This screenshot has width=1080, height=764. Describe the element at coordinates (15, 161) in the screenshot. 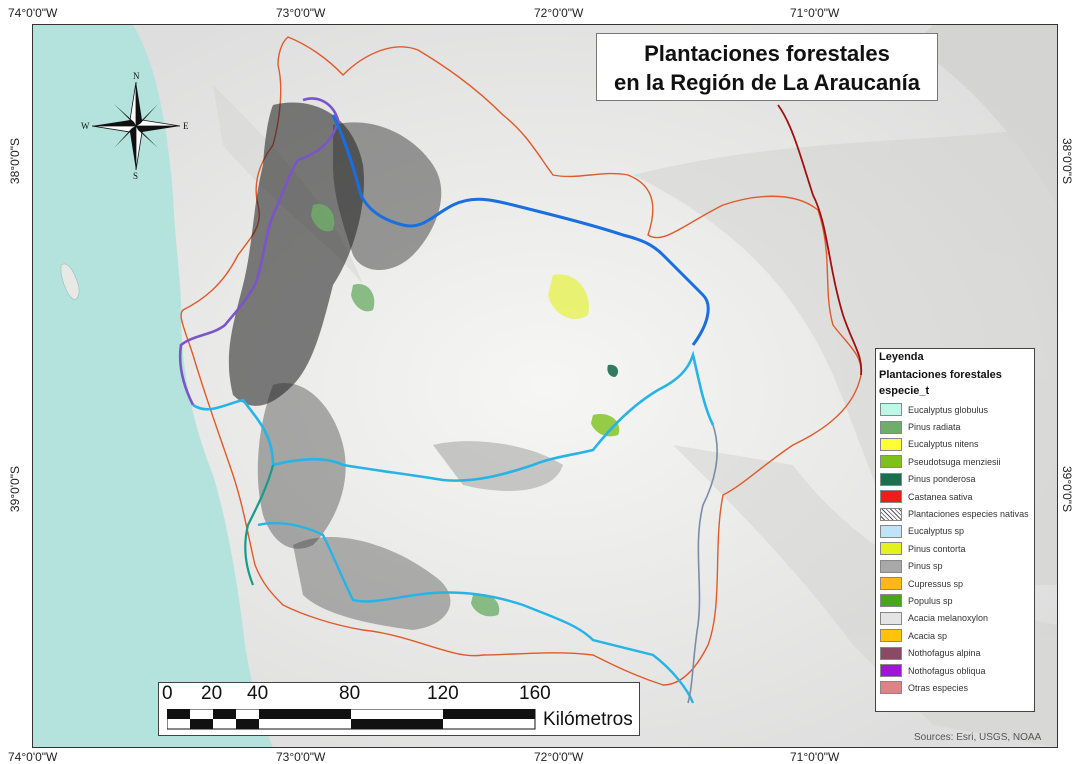

I see `coord-left-38s: 38°0'0"S` at that location.